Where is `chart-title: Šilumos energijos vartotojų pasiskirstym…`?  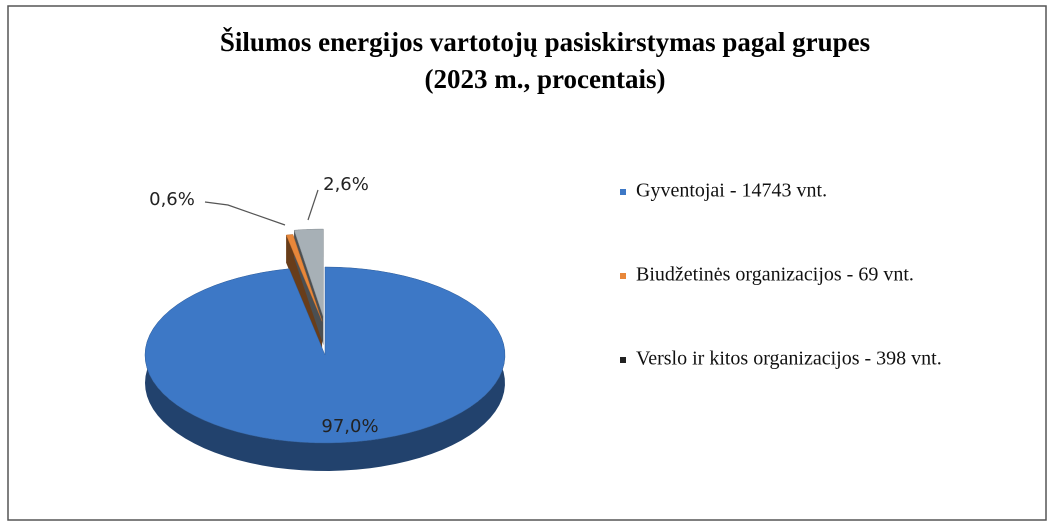
chart-title: Šilumos energijos vartotojų pasiskirstym… is located at coordinates (545, 42).